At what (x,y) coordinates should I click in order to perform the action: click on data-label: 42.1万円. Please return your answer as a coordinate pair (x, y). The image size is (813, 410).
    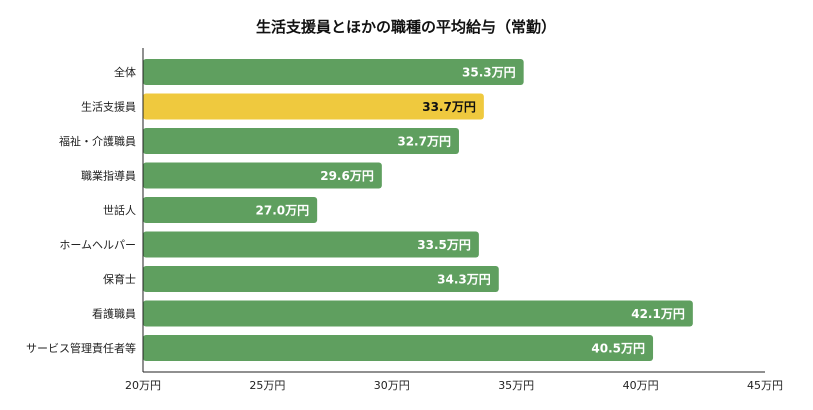
    Looking at the image, I should click on (658, 314).